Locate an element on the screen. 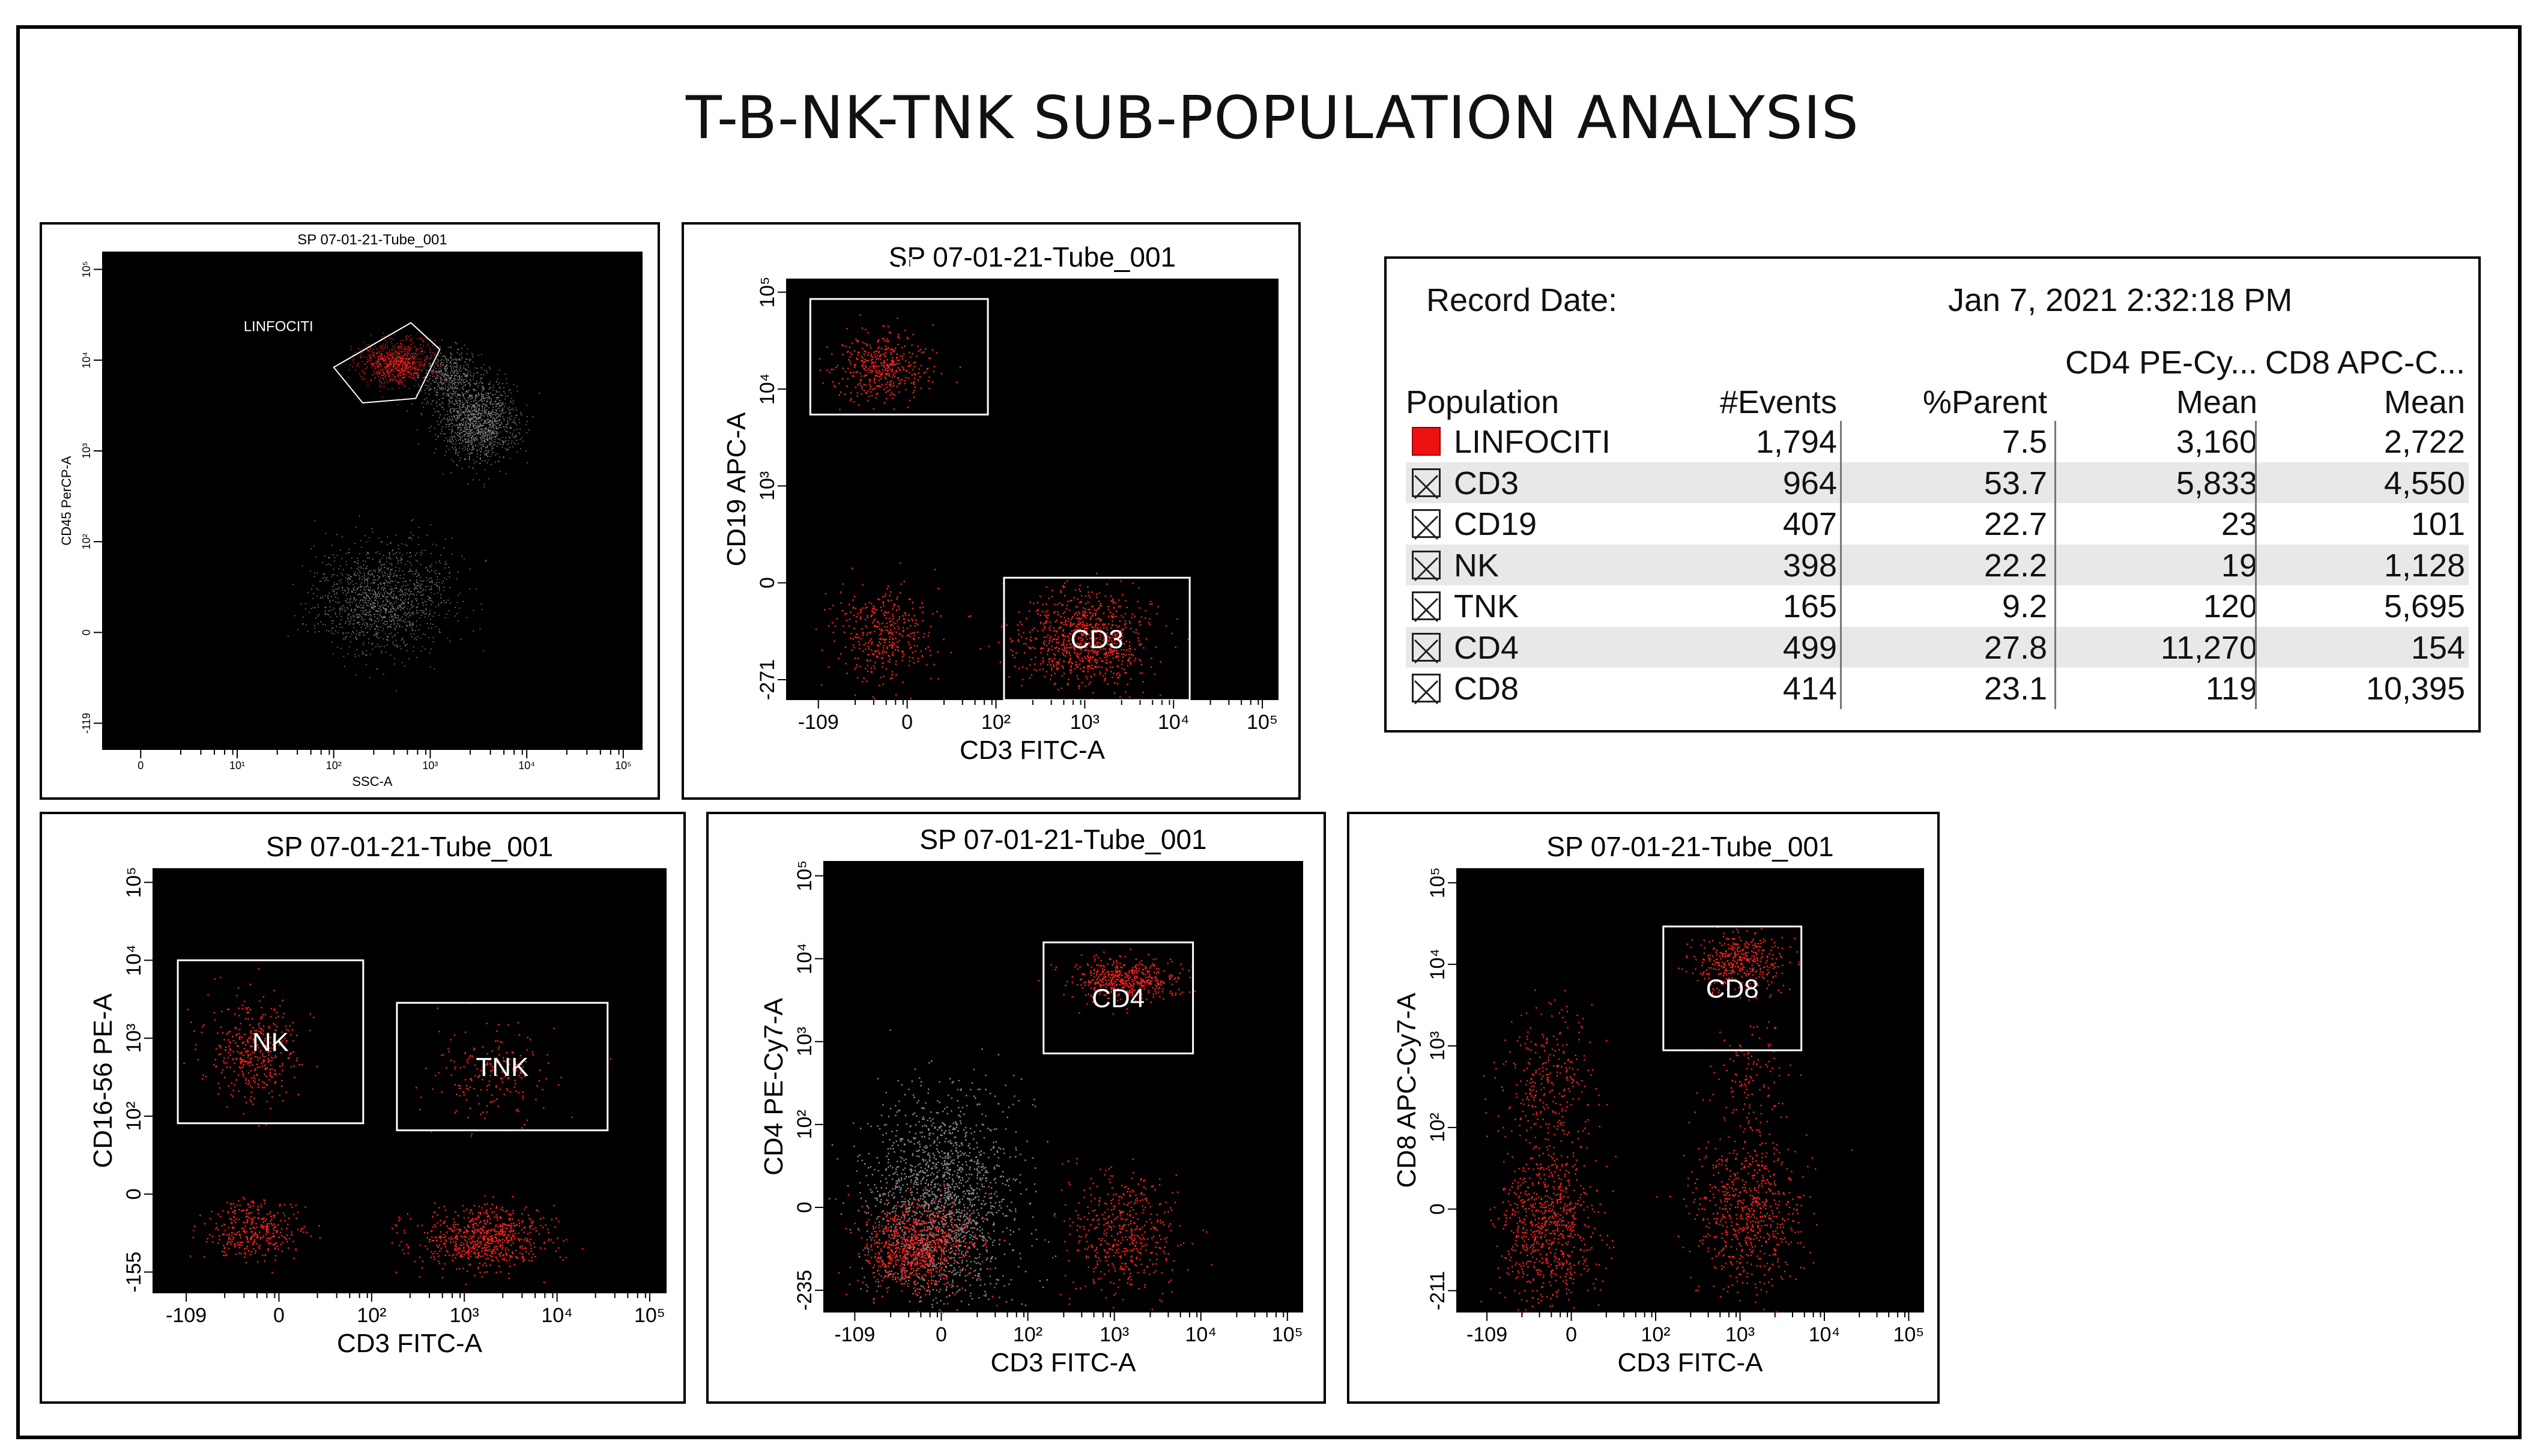 Image resolution: width=2545 pixels, height=1456 pixels. header-events: #Events is located at coordinates (1778, 402).